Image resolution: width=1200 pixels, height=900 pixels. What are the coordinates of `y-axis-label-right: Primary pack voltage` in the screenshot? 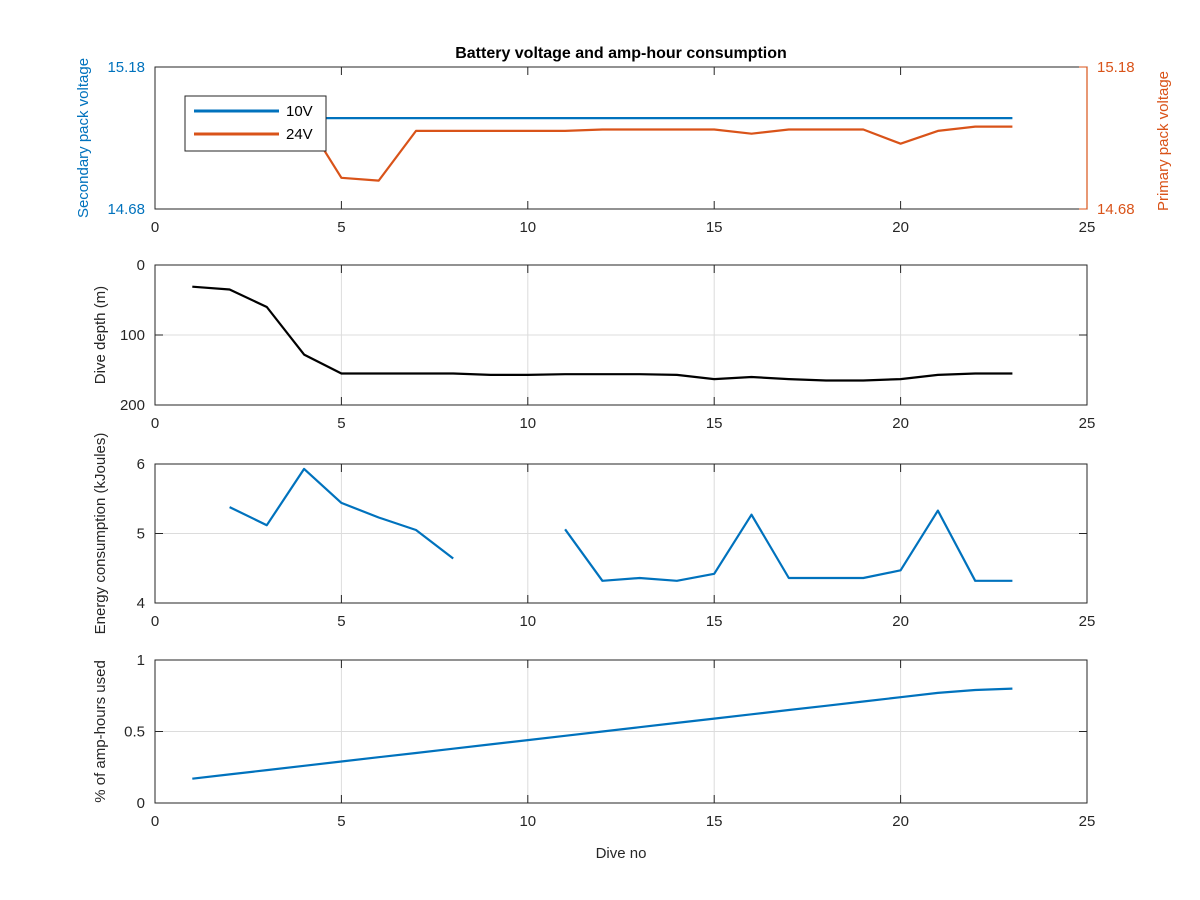 It's located at (1163, 141).